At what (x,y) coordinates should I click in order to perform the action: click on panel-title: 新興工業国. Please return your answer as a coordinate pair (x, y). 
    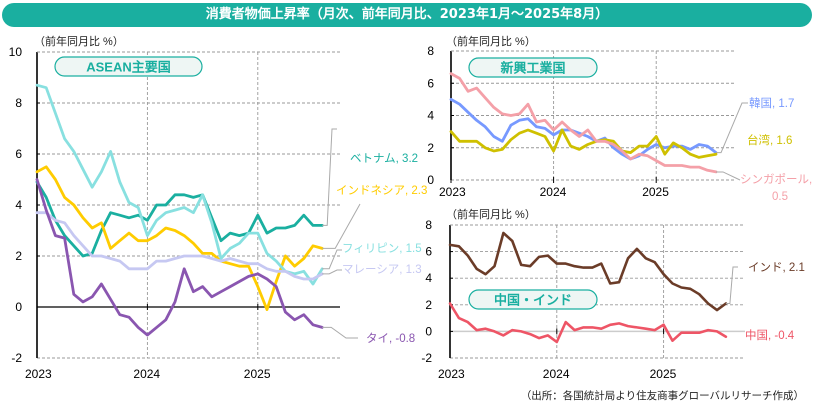
    Looking at the image, I should click on (532, 68).